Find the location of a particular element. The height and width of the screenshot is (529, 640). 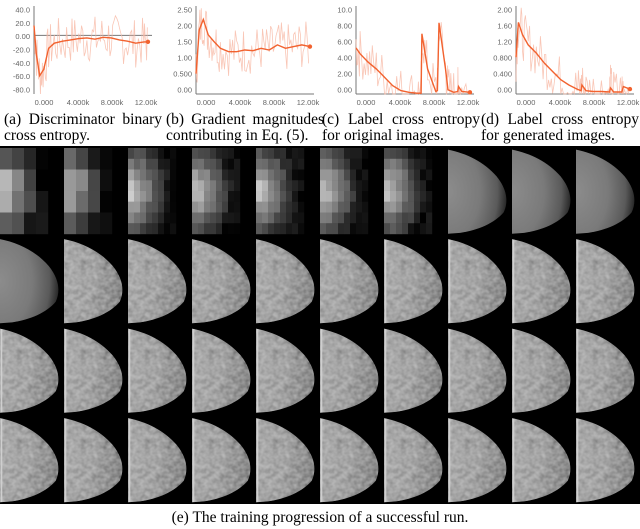

caption-a: (a) Discriminator binary cross entropy. is located at coordinates (83, 127).